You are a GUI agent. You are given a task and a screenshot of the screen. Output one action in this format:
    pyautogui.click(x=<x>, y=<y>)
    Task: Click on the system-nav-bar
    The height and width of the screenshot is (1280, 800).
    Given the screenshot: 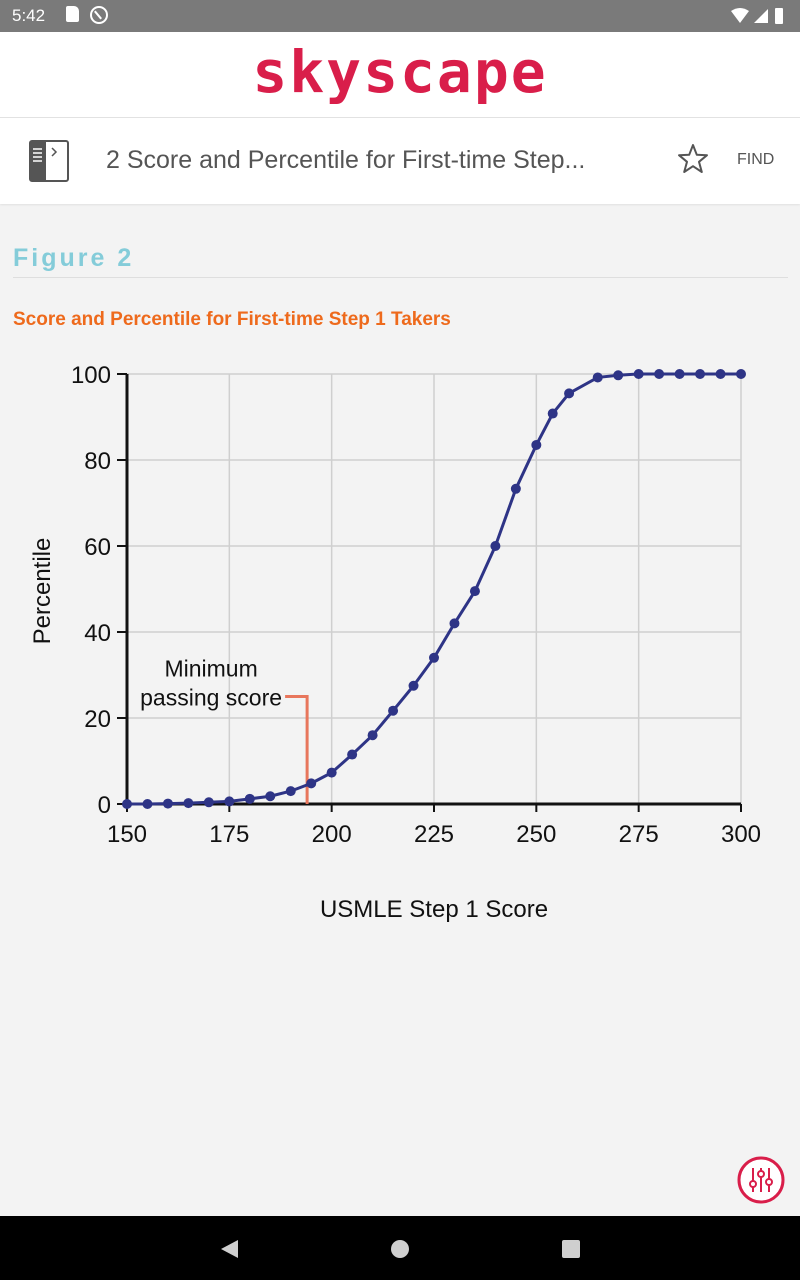 What is the action you would take?
    pyautogui.click(x=400, y=1248)
    